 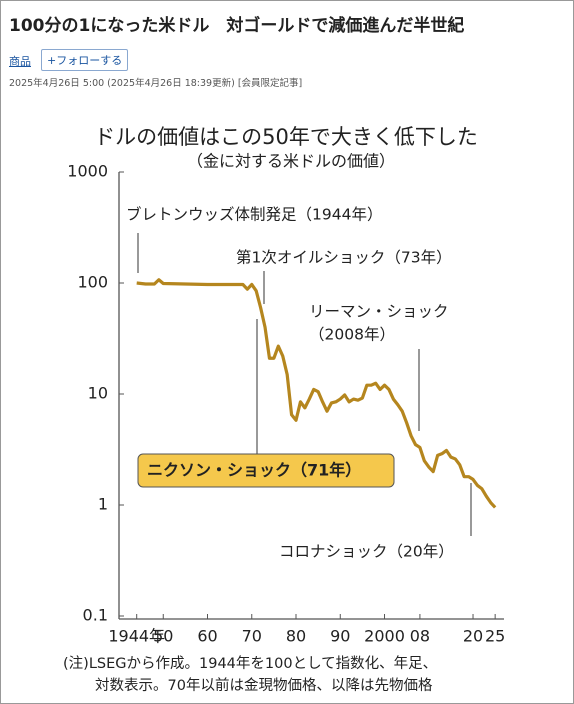 What do you see at coordinates (237, 26) in the screenshot?
I see `article-title: 100分の1になった米ドル 対ゴールドで減価進んだ半世紀` at bounding box center [237, 26].